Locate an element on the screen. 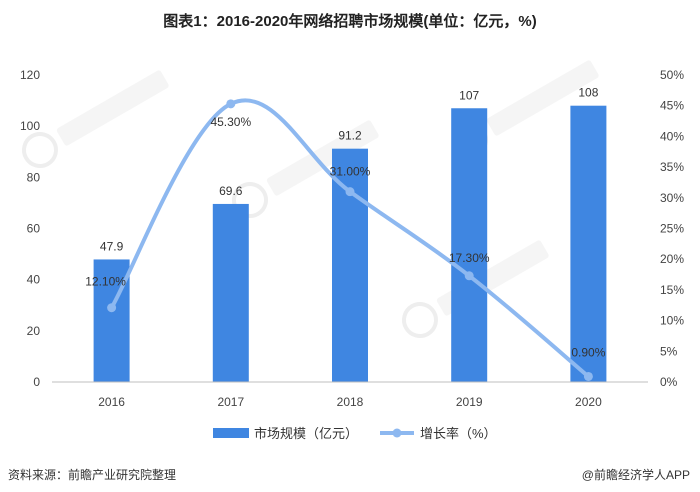 The width and height of the screenshot is (700, 492). y-right-tick: 50% is located at coordinates (672, 75).